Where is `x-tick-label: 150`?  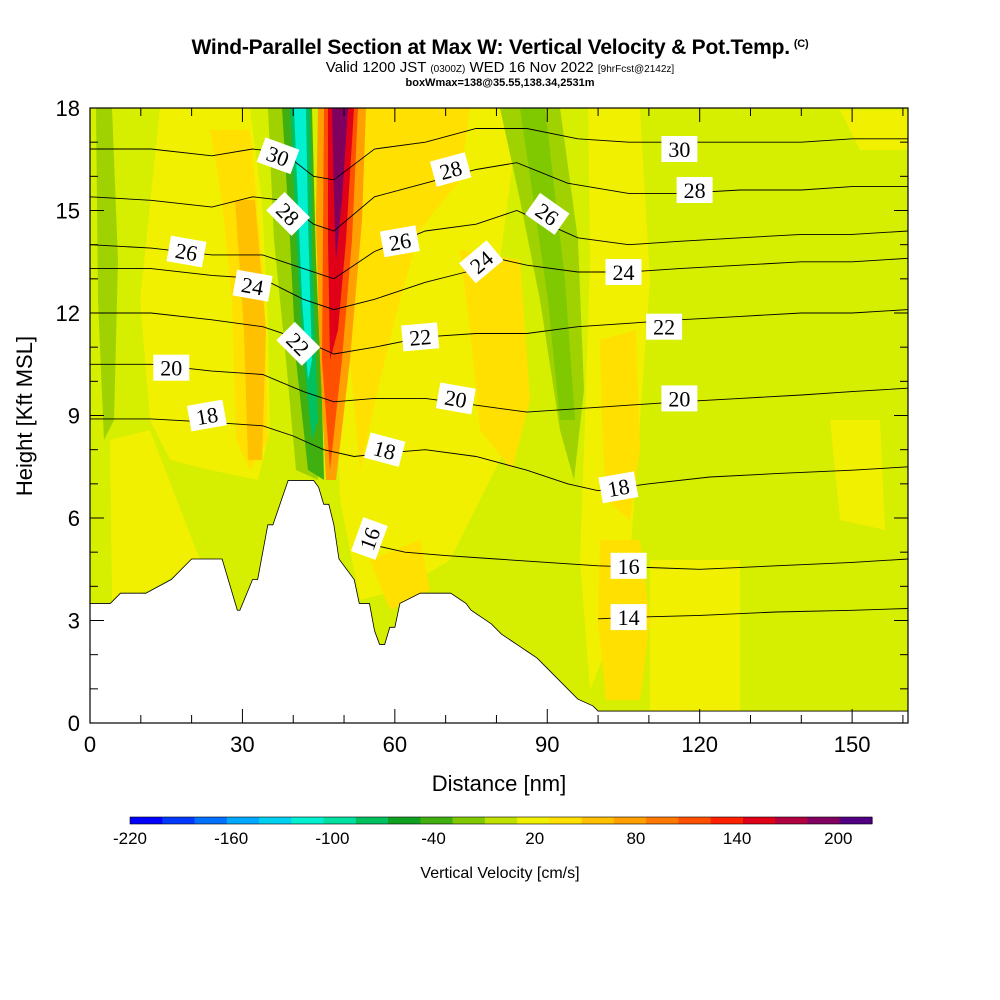 x-tick-label: 150 is located at coordinates (852, 744).